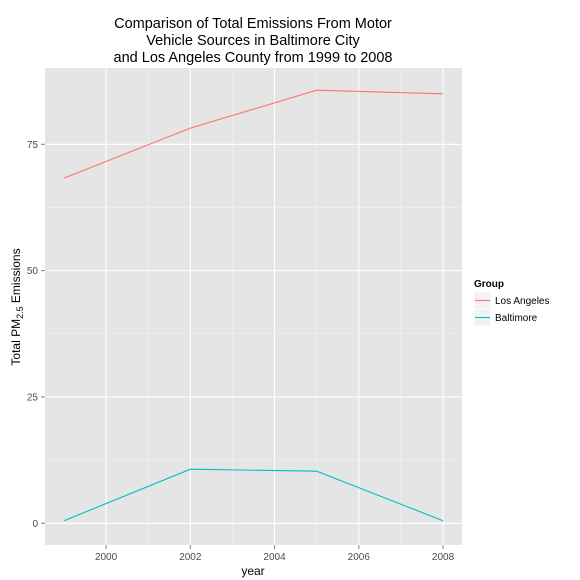  I want to click on y-tick-label: 50, so click(33, 271).